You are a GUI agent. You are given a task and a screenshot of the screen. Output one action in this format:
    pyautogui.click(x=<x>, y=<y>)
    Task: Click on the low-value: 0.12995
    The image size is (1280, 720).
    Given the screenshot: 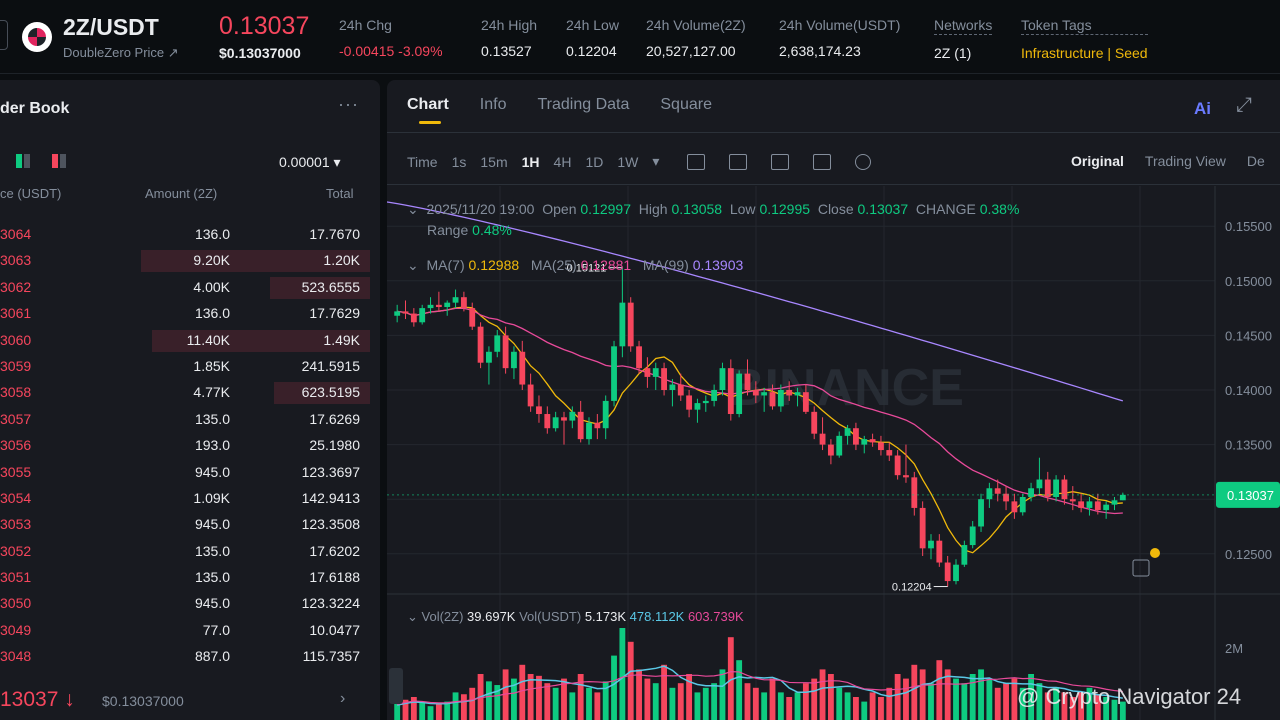 What is the action you would take?
    pyautogui.click(x=785, y=209)
    